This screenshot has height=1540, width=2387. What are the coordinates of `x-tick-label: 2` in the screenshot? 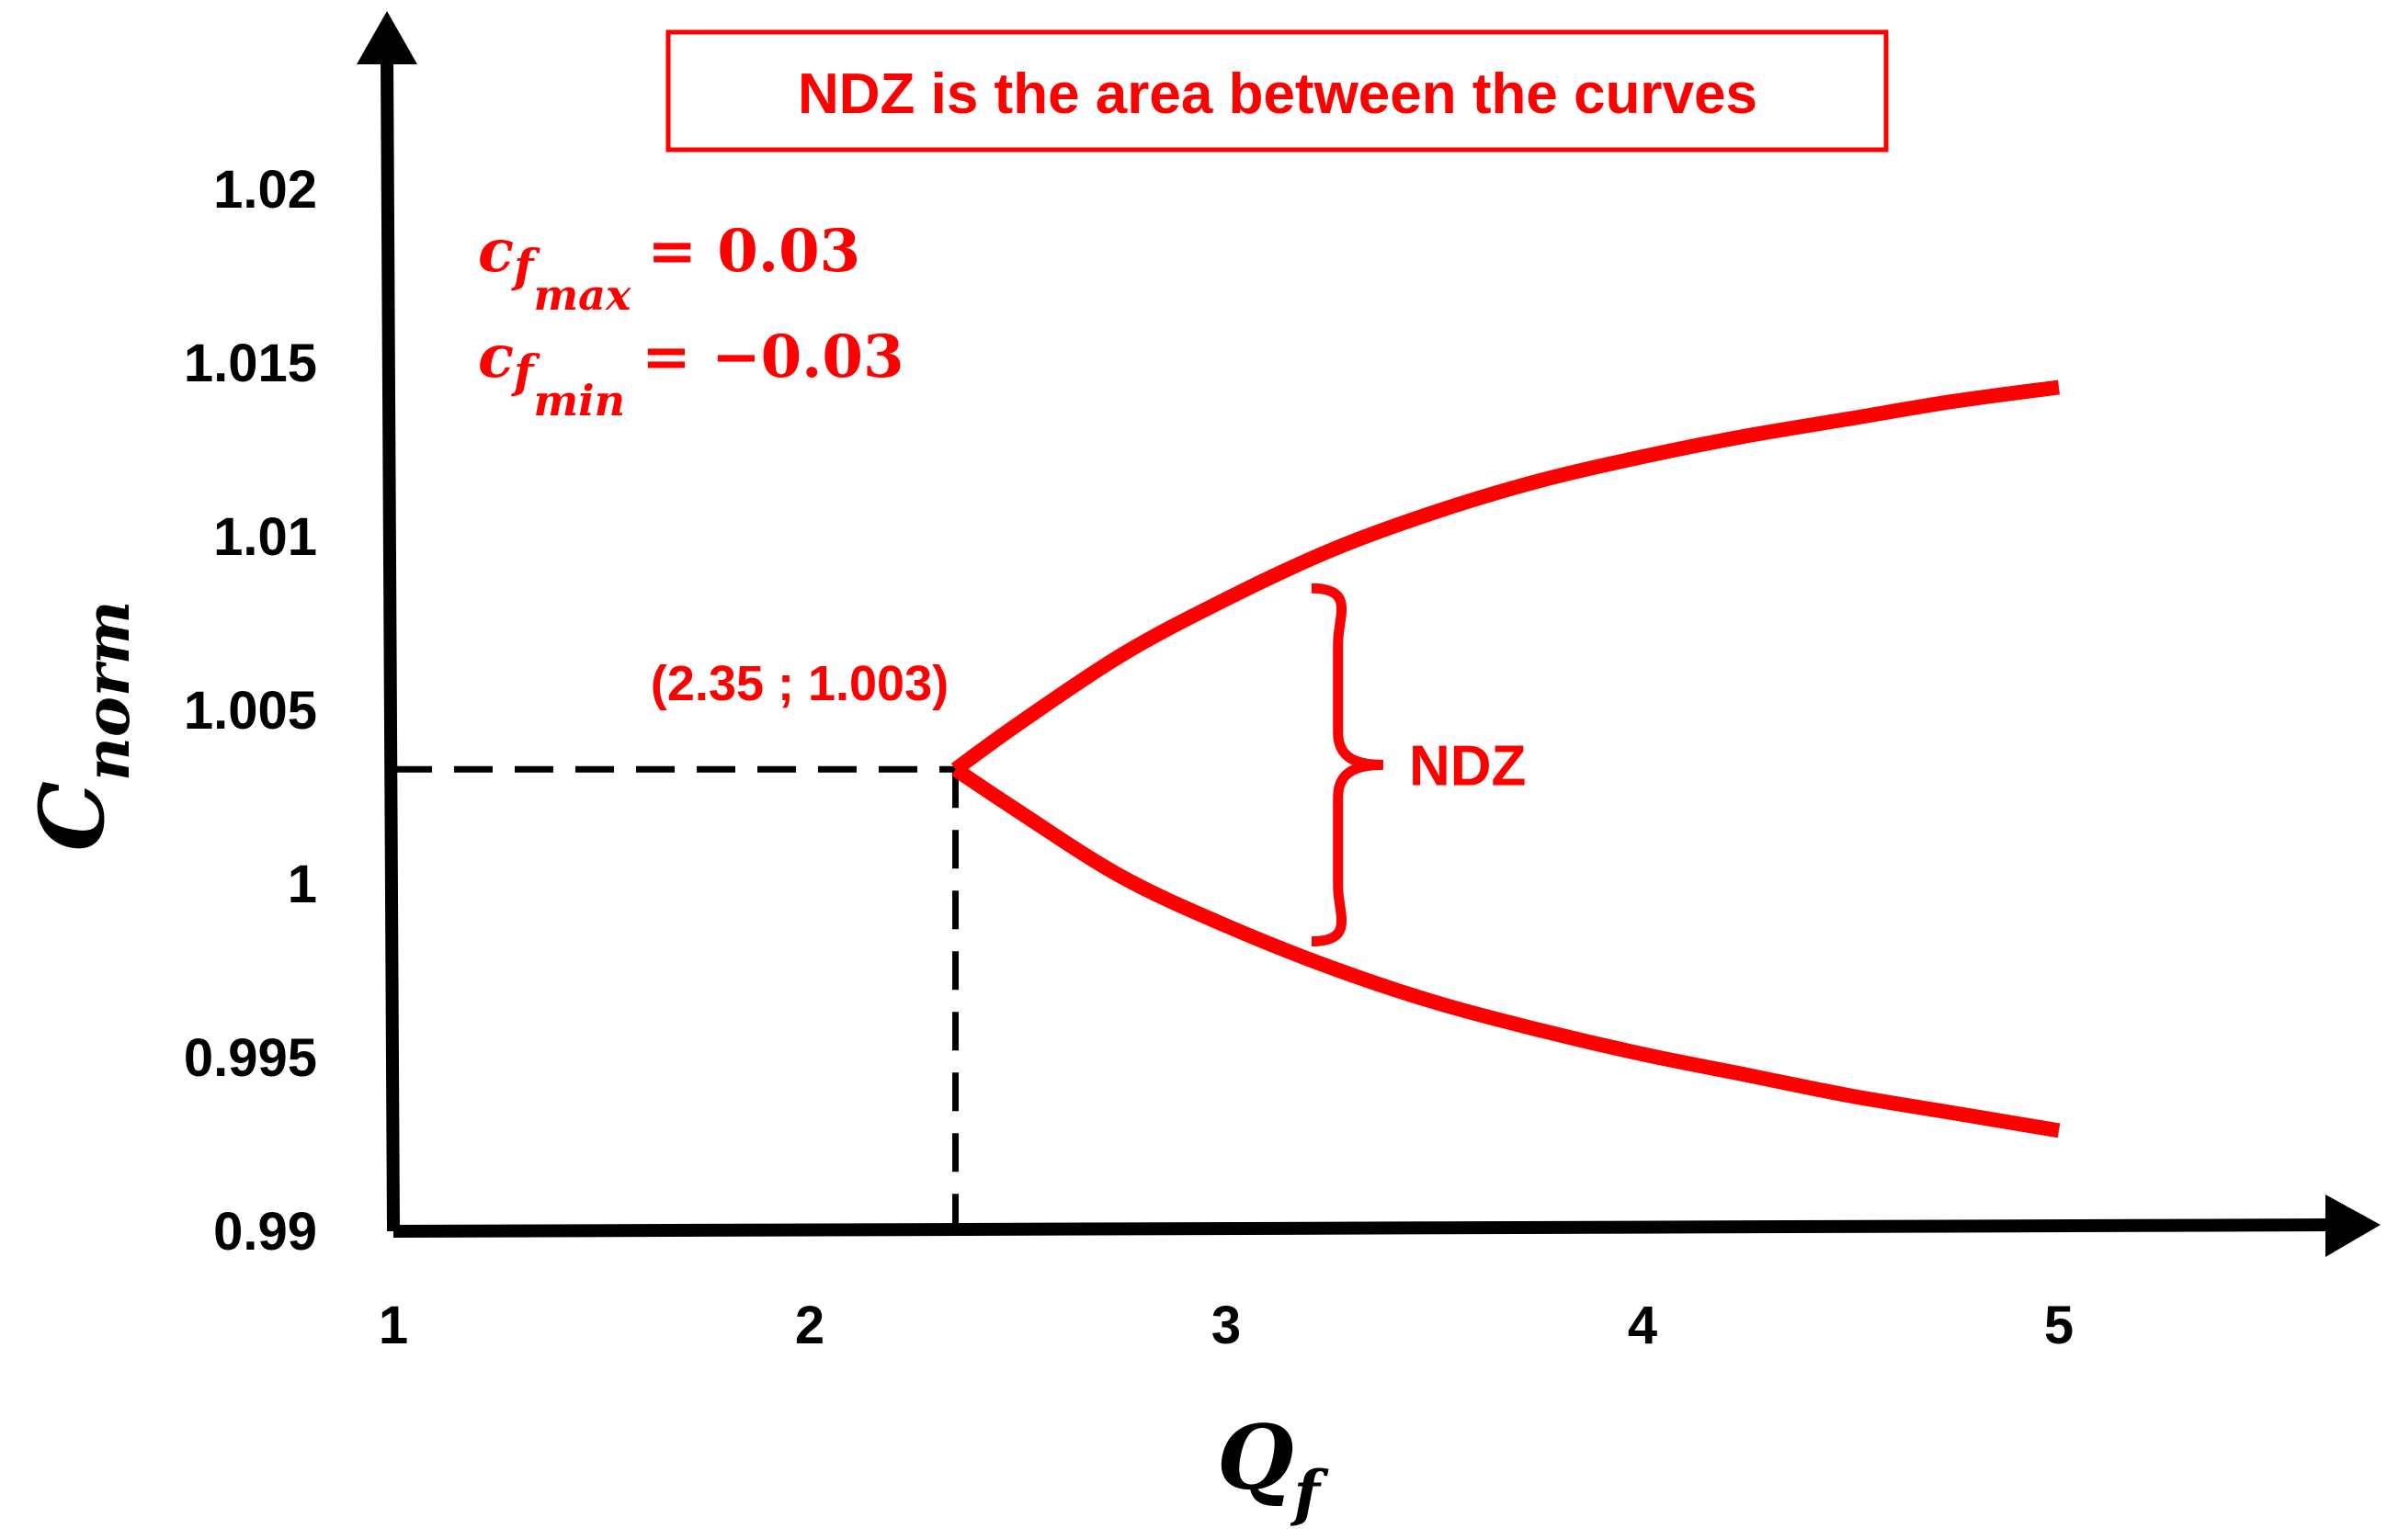 It's located at (809, 1325).